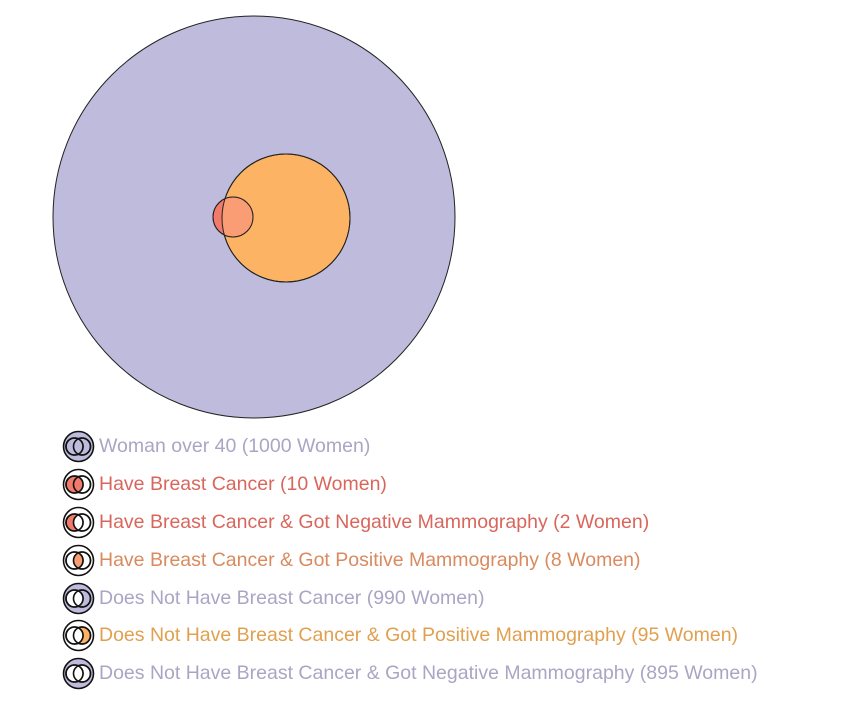  I want to click on breast-cancer-circle-outline, so click(233, 217).